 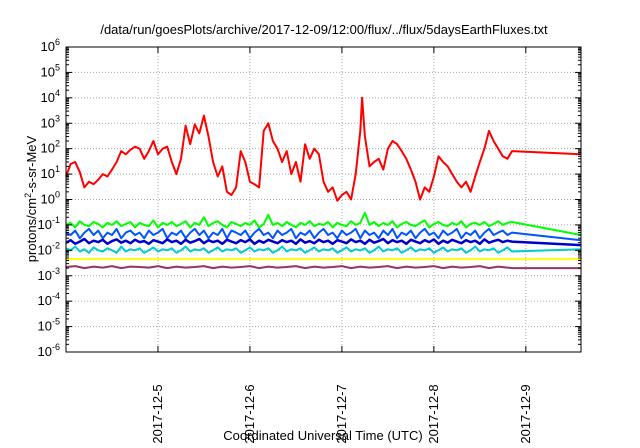 I want to click on x-tick-label: 2017-12-9, so click(x=525, y=413).